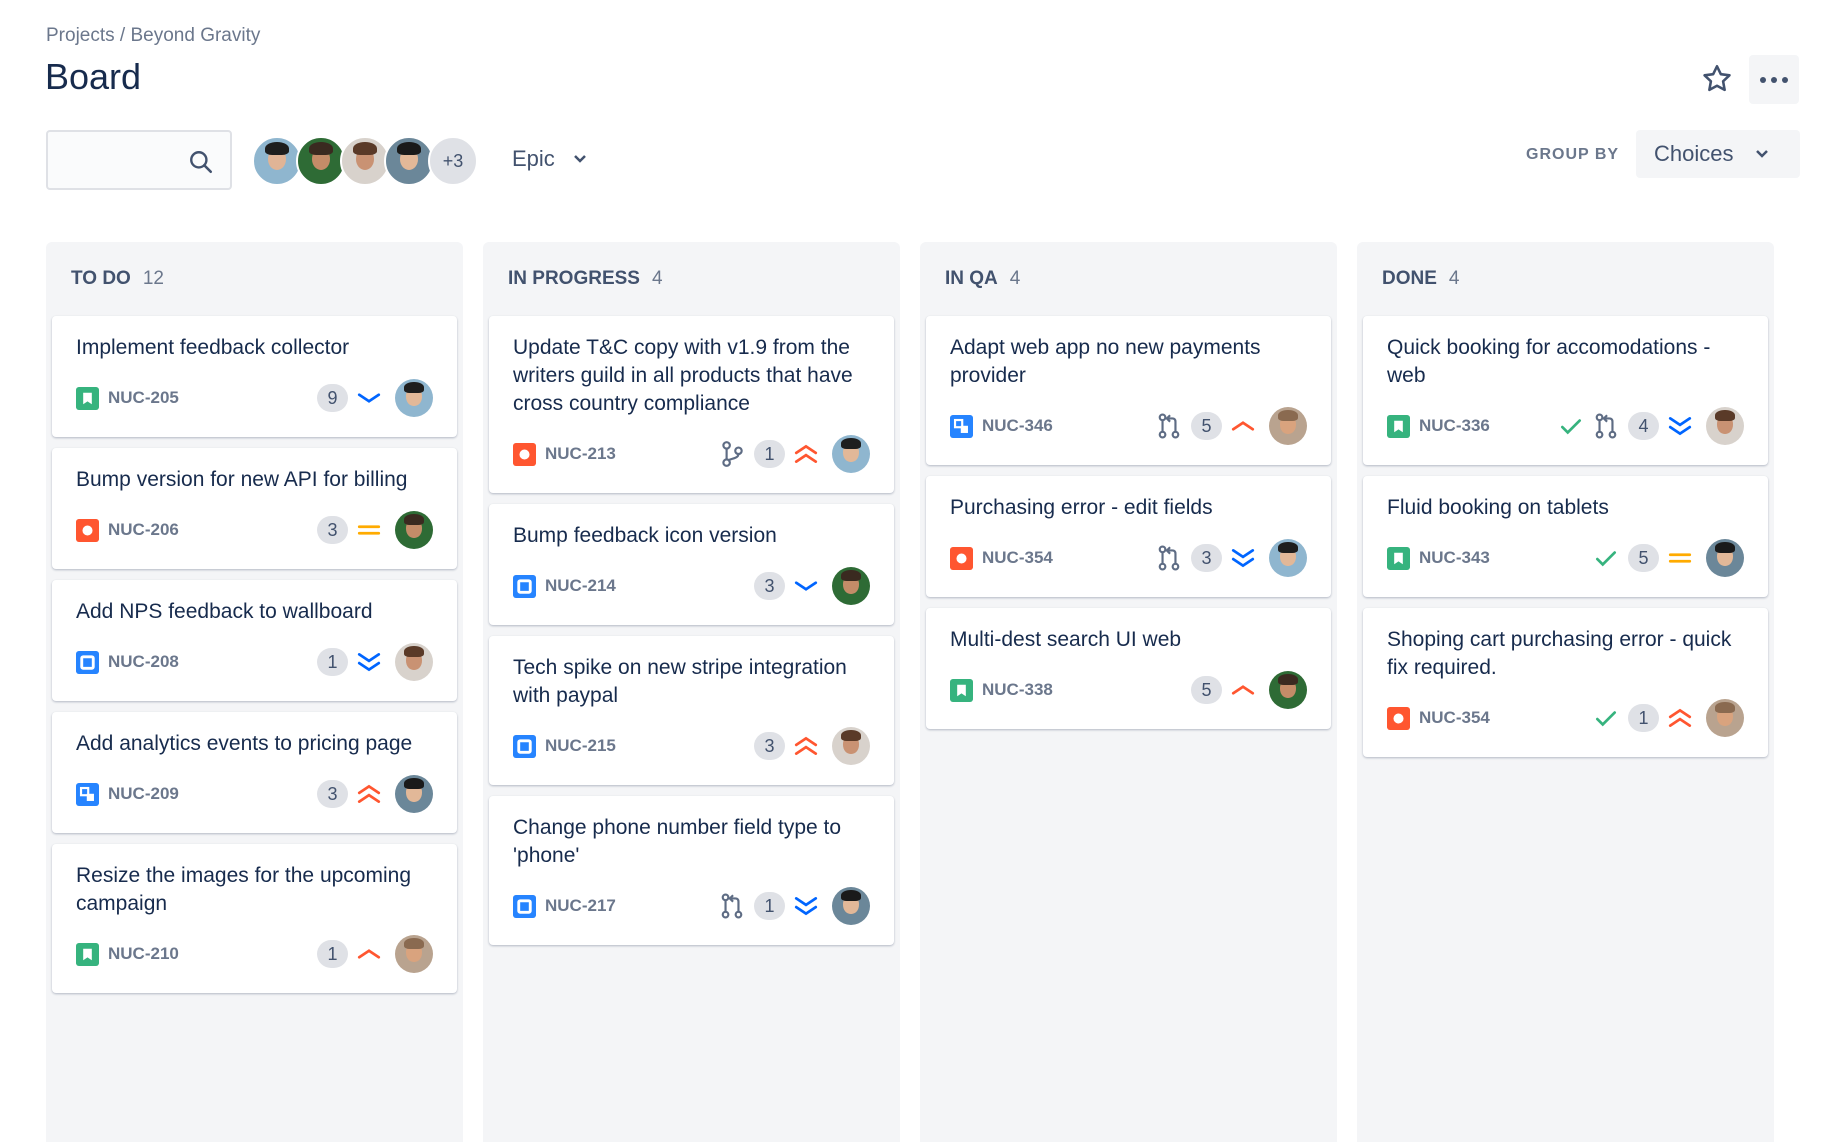  Describe the element at coordinates (139, 160) in the screenshot. I see `search-input` at that location.